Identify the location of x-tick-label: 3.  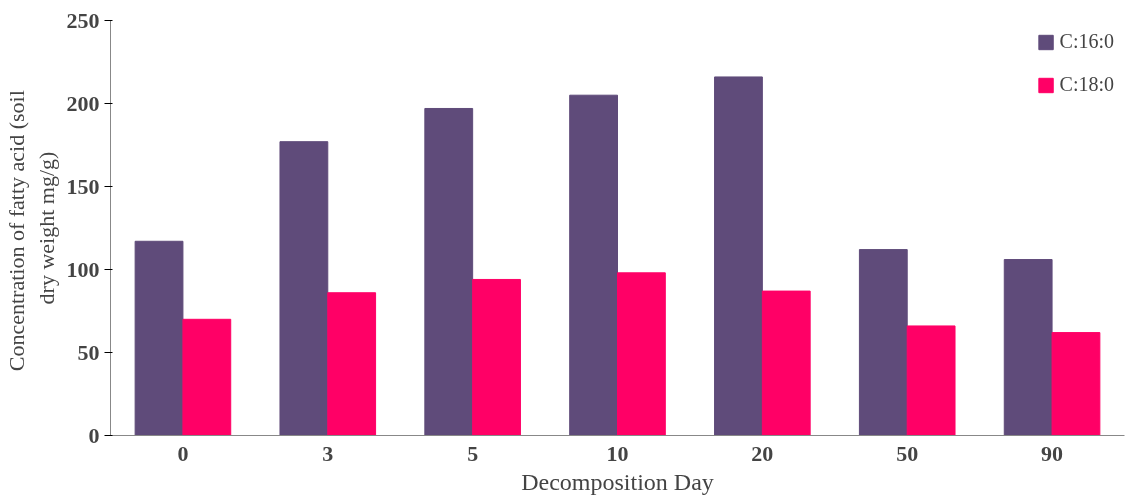
(328, 453).